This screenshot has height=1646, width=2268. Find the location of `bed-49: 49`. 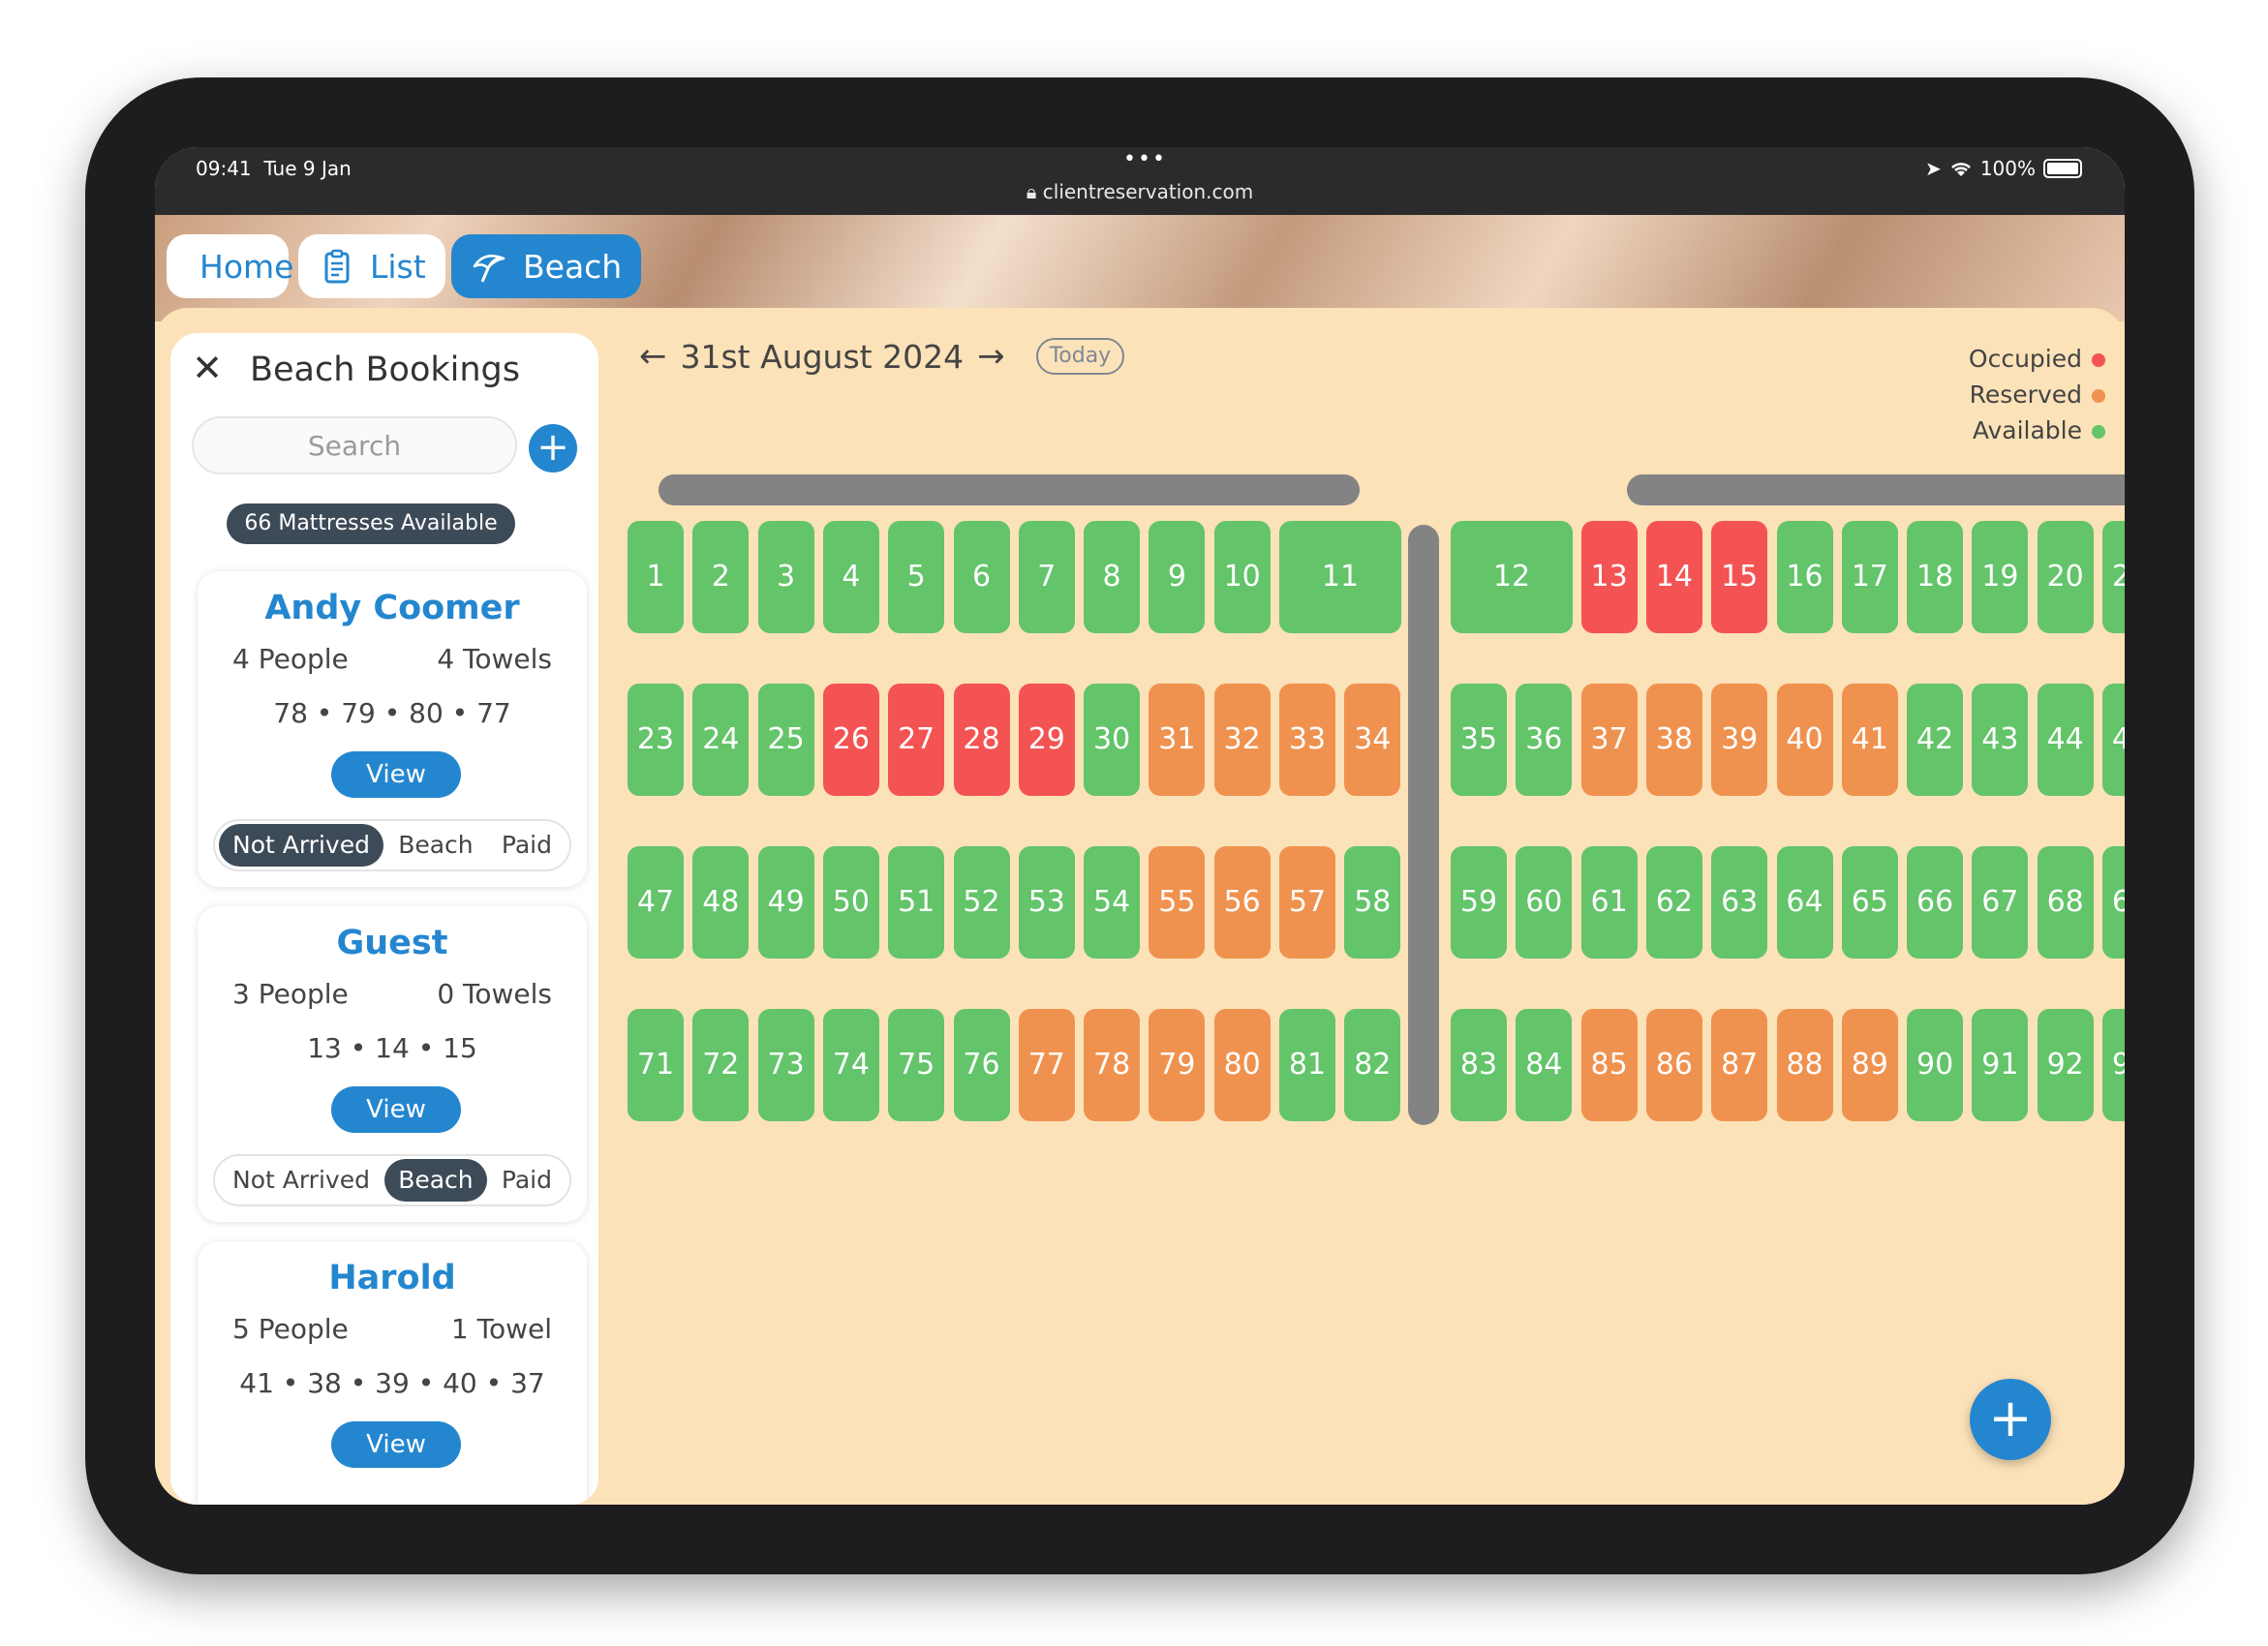

bed-49: 49 is located at coordinates (786, 903).